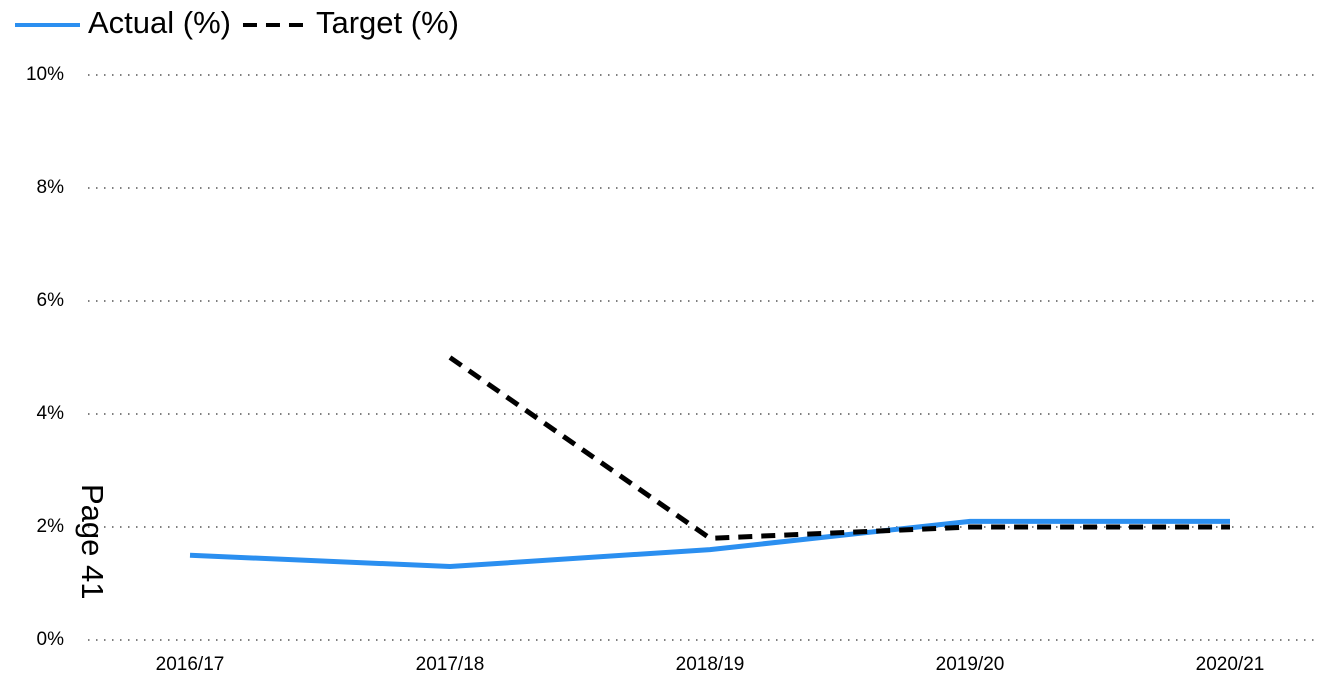 The height and width of the screenshot is (681, 1332). I want to click on y-tick-label: 2%, so click(51, 526).